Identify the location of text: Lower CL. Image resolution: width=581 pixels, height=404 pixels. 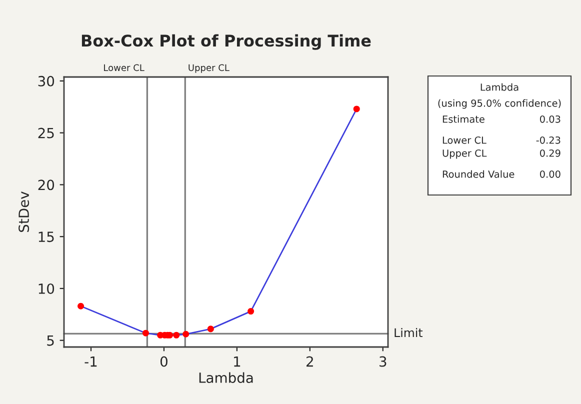
(464, 140).